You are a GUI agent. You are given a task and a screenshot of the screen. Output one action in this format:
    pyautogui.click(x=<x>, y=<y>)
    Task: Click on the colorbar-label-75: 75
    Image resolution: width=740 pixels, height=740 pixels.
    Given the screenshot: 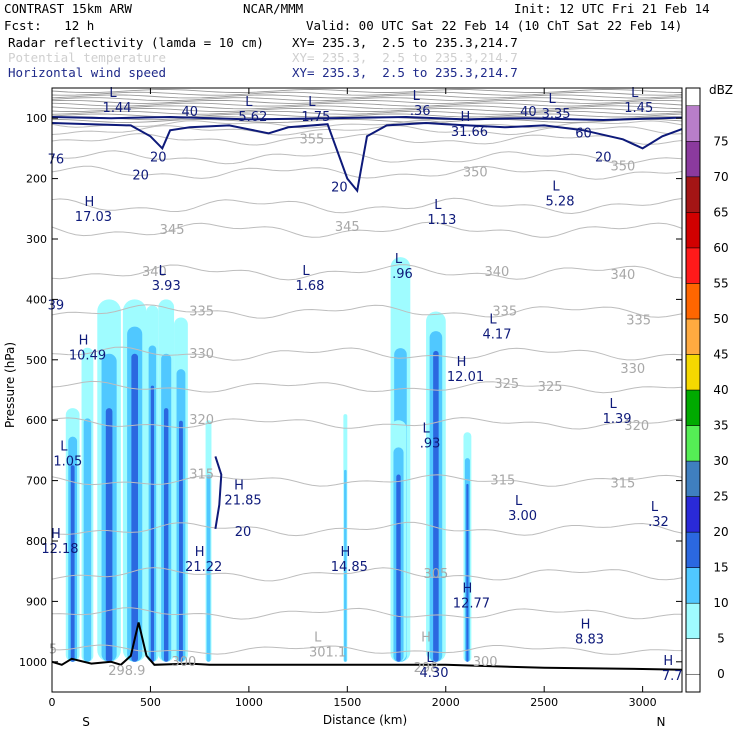 What is the action you would take?
    pyautogui.click(x=720, y=141)
    